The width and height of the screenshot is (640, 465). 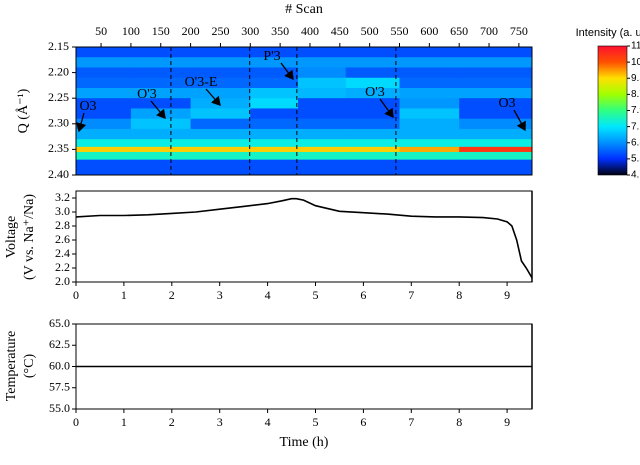 I want to click on y-tick-label: 2.30, so click(x=58, y=123).